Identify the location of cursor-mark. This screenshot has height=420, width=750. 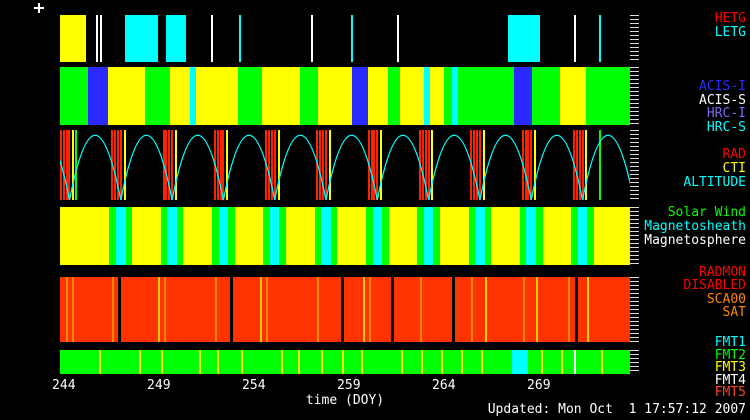
(39, 8).